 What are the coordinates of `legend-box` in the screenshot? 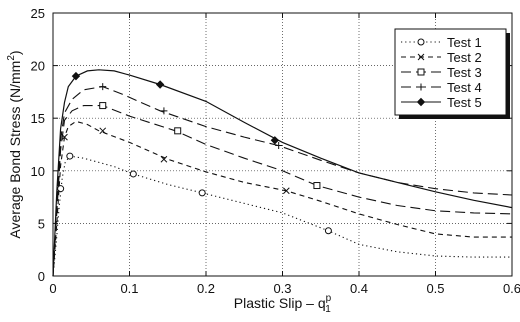 It's located at (450, 72).